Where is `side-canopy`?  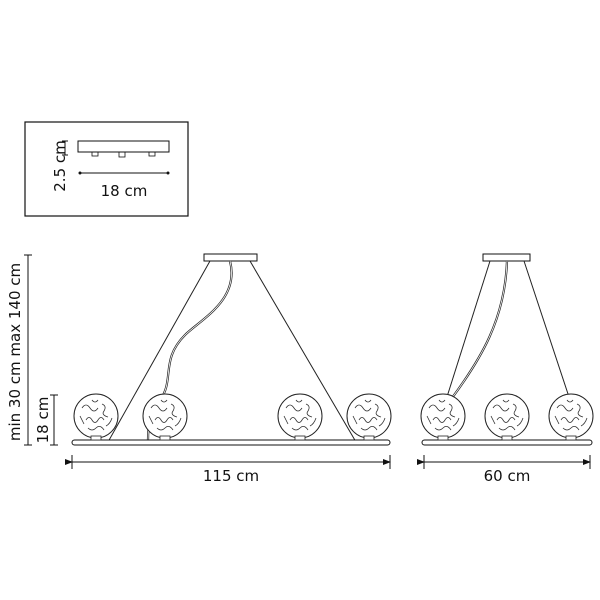 side-canopy is located at coordinates (506, 257).